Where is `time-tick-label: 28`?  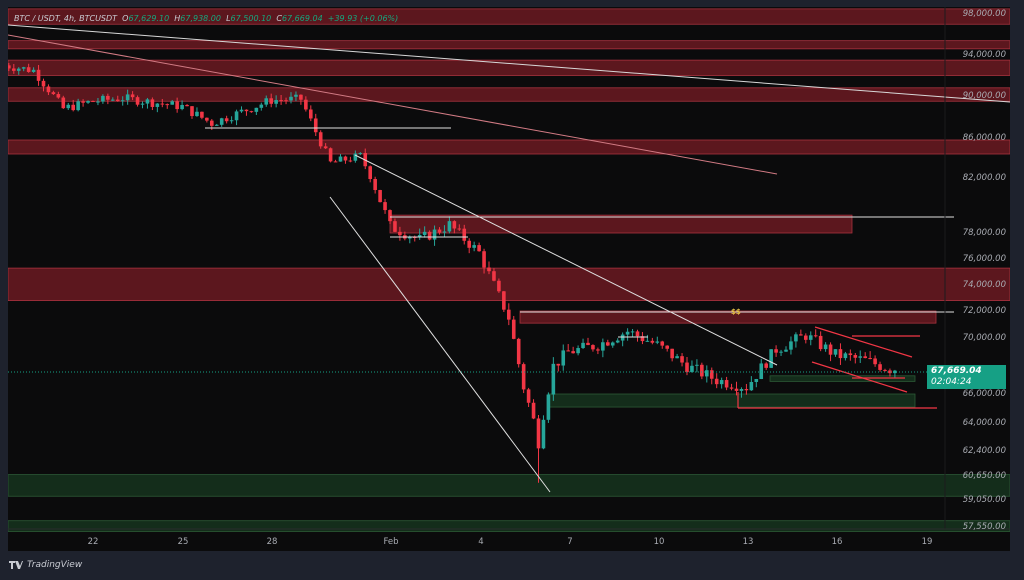
time-tick-label: 28 is located at coordinates (272, 542).